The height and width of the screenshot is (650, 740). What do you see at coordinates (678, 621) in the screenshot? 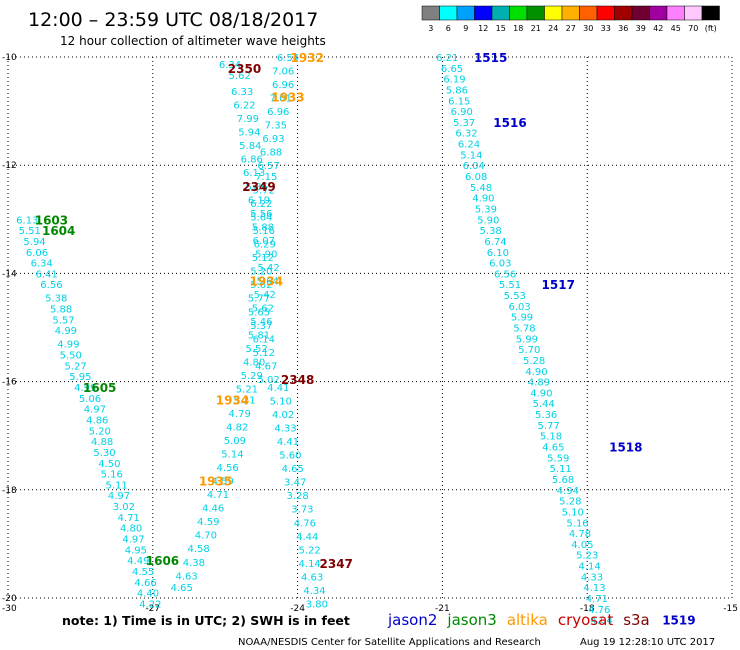
I see `pass-time-label: 1519` at bounding box center [678, 621].